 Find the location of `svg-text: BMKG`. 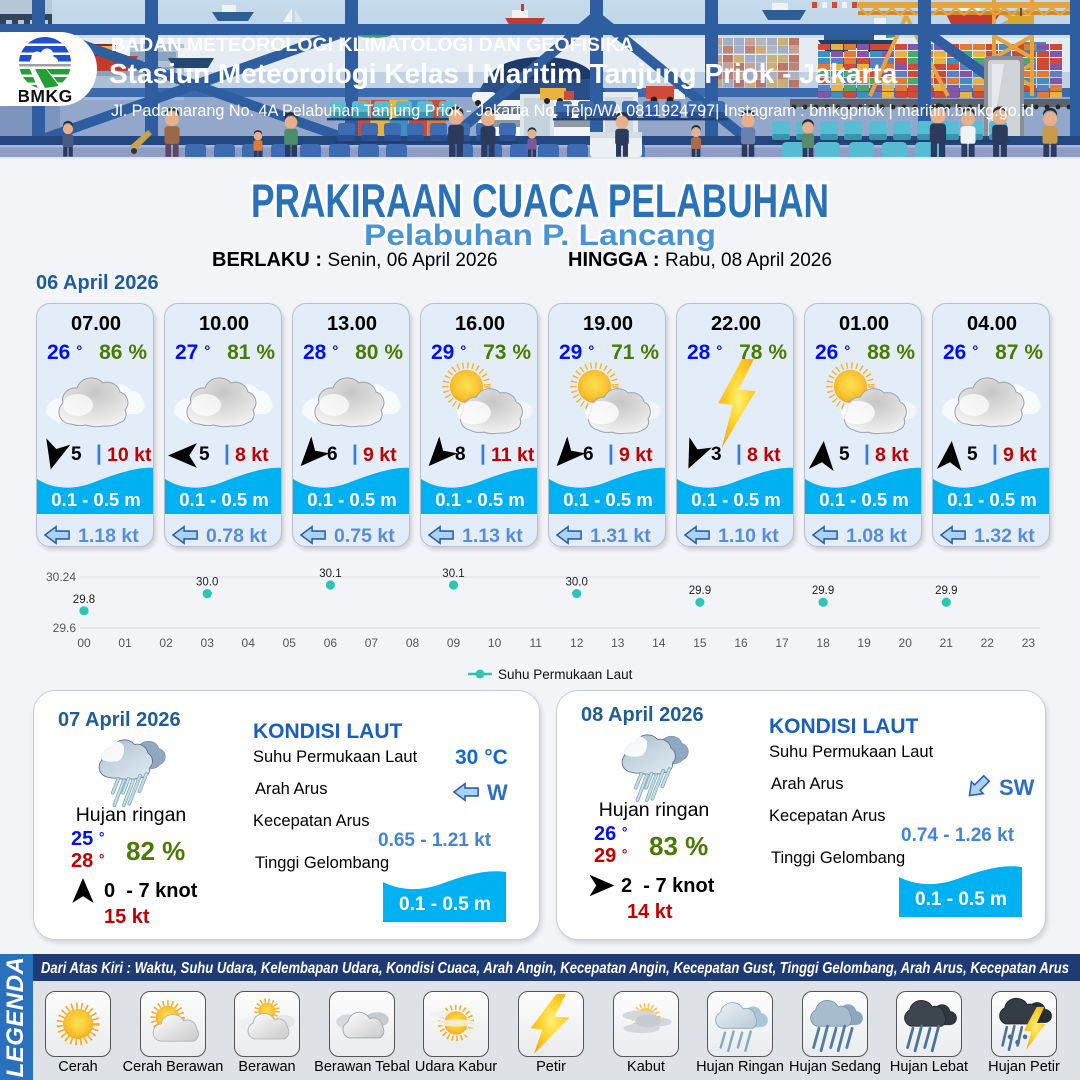

svg-text: BMKG is located at coordinates (46, 95).